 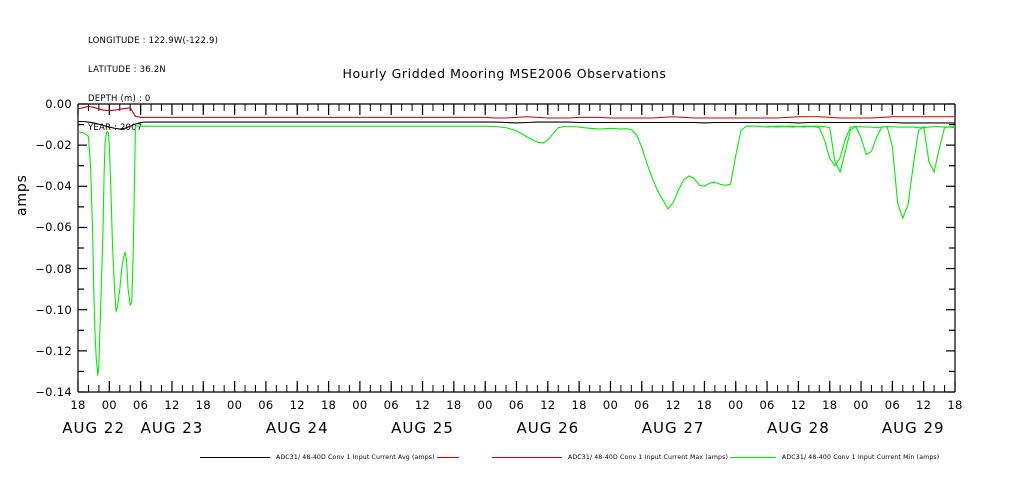 What do you see at coordinates (127, 69) in the screenshot?
I see `metadata-latitude: LATITUDE : 36.2N` at bounding box center [127, 69].